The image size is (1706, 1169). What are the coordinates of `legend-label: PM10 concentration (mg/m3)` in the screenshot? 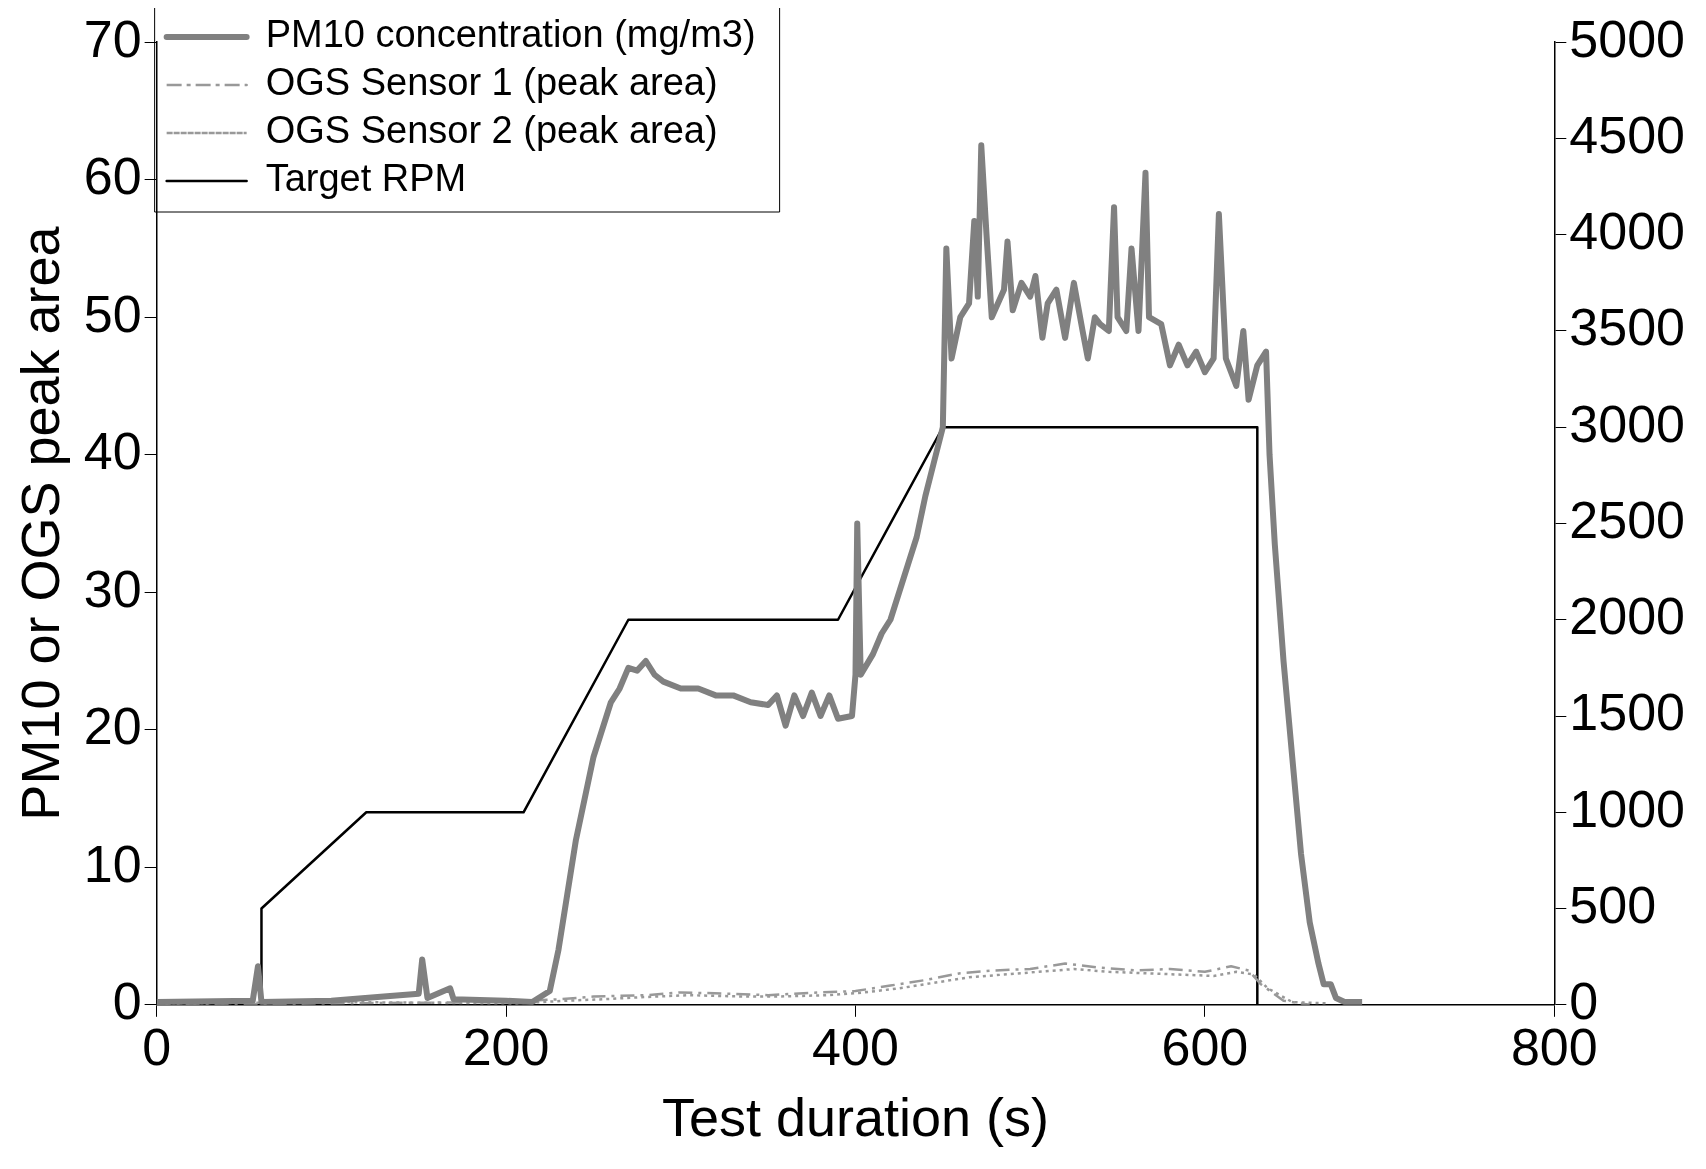 It's located at (510, 34).